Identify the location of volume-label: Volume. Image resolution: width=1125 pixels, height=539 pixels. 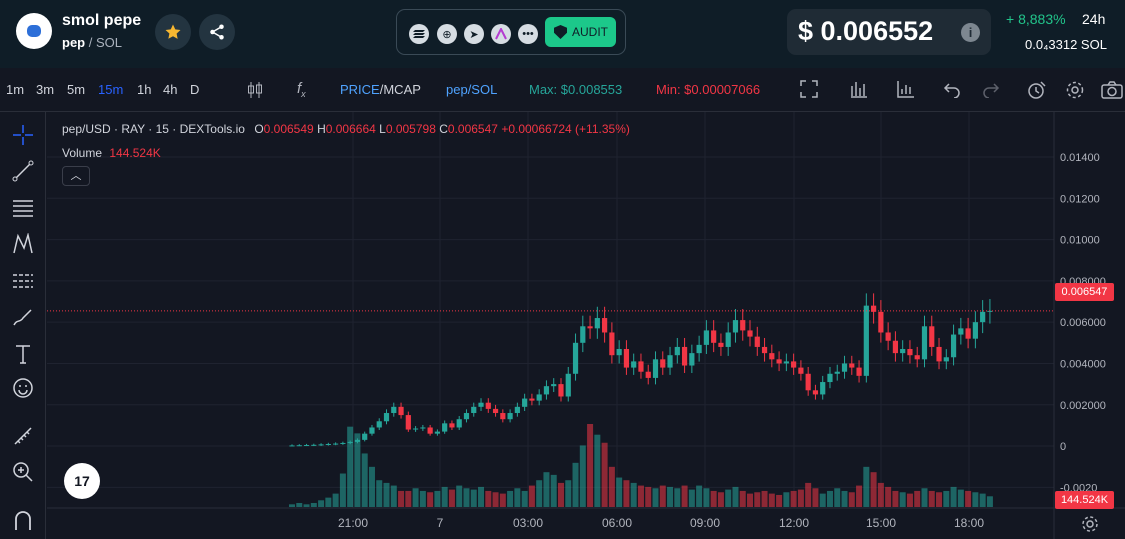
(82, 153).